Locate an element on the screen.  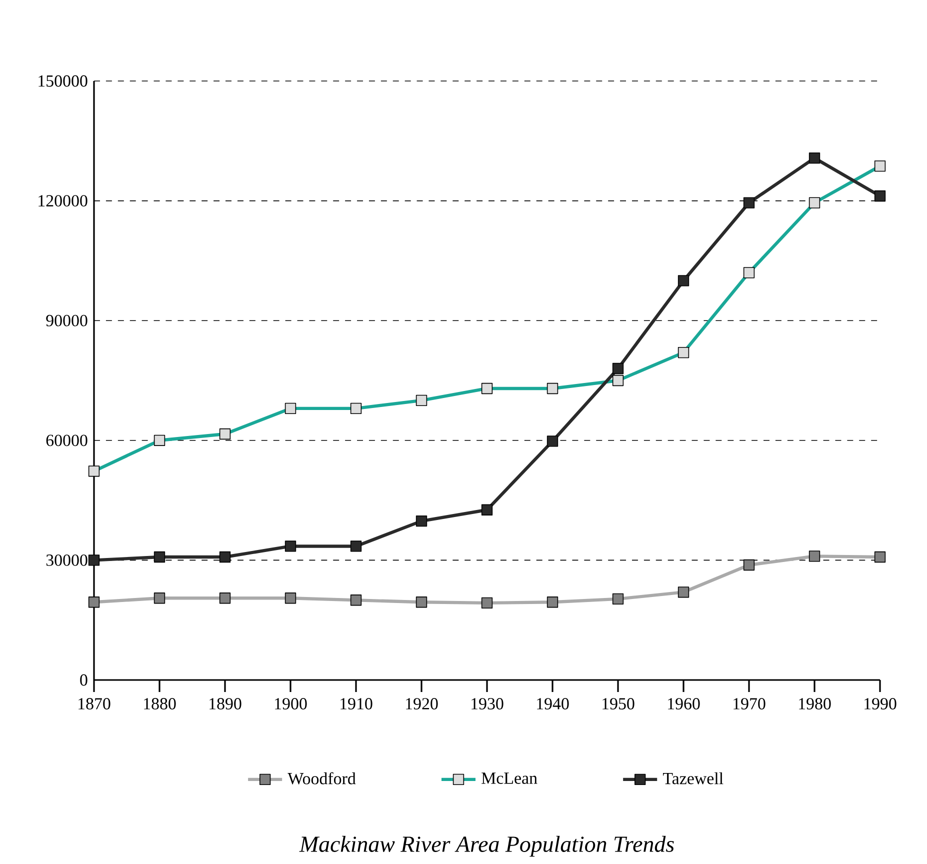
legend-label: Woodford is located at coordinates (322, 778).